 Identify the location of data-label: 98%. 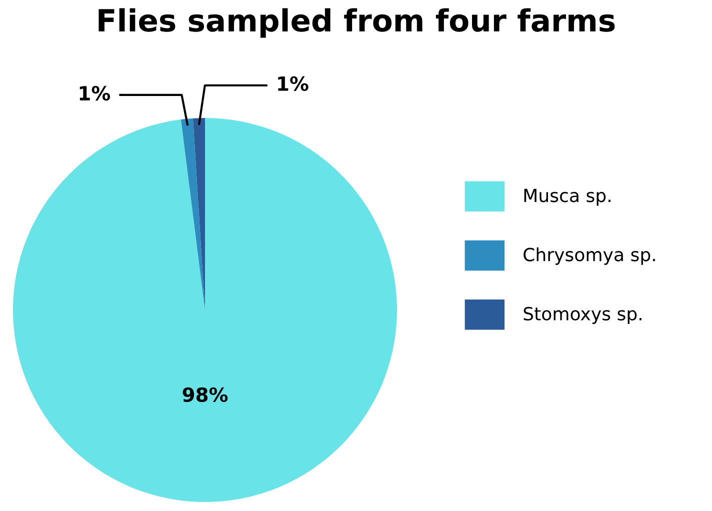
(205, 394).